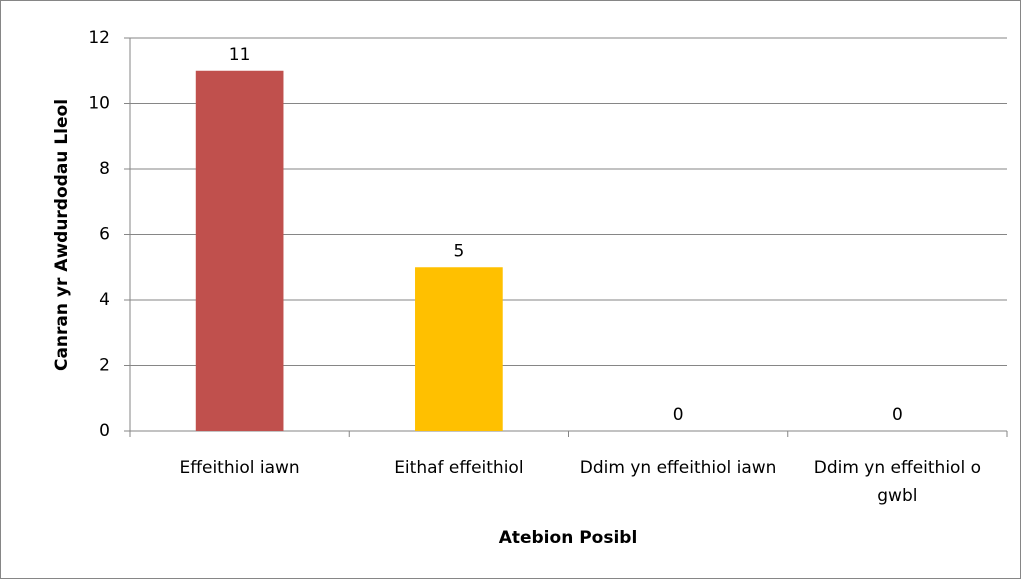 This screenshot has height=580, width=1022. I want to click on x-tick-label-line: gwbl, so click(897, 496).